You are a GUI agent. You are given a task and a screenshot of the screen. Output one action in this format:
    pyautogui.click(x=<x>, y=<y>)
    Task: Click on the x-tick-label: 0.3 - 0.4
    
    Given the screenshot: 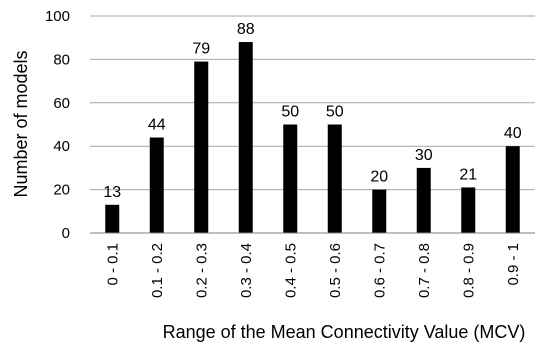 What is the action you would take?
    pyautogui.click(x=246, y=270)
    